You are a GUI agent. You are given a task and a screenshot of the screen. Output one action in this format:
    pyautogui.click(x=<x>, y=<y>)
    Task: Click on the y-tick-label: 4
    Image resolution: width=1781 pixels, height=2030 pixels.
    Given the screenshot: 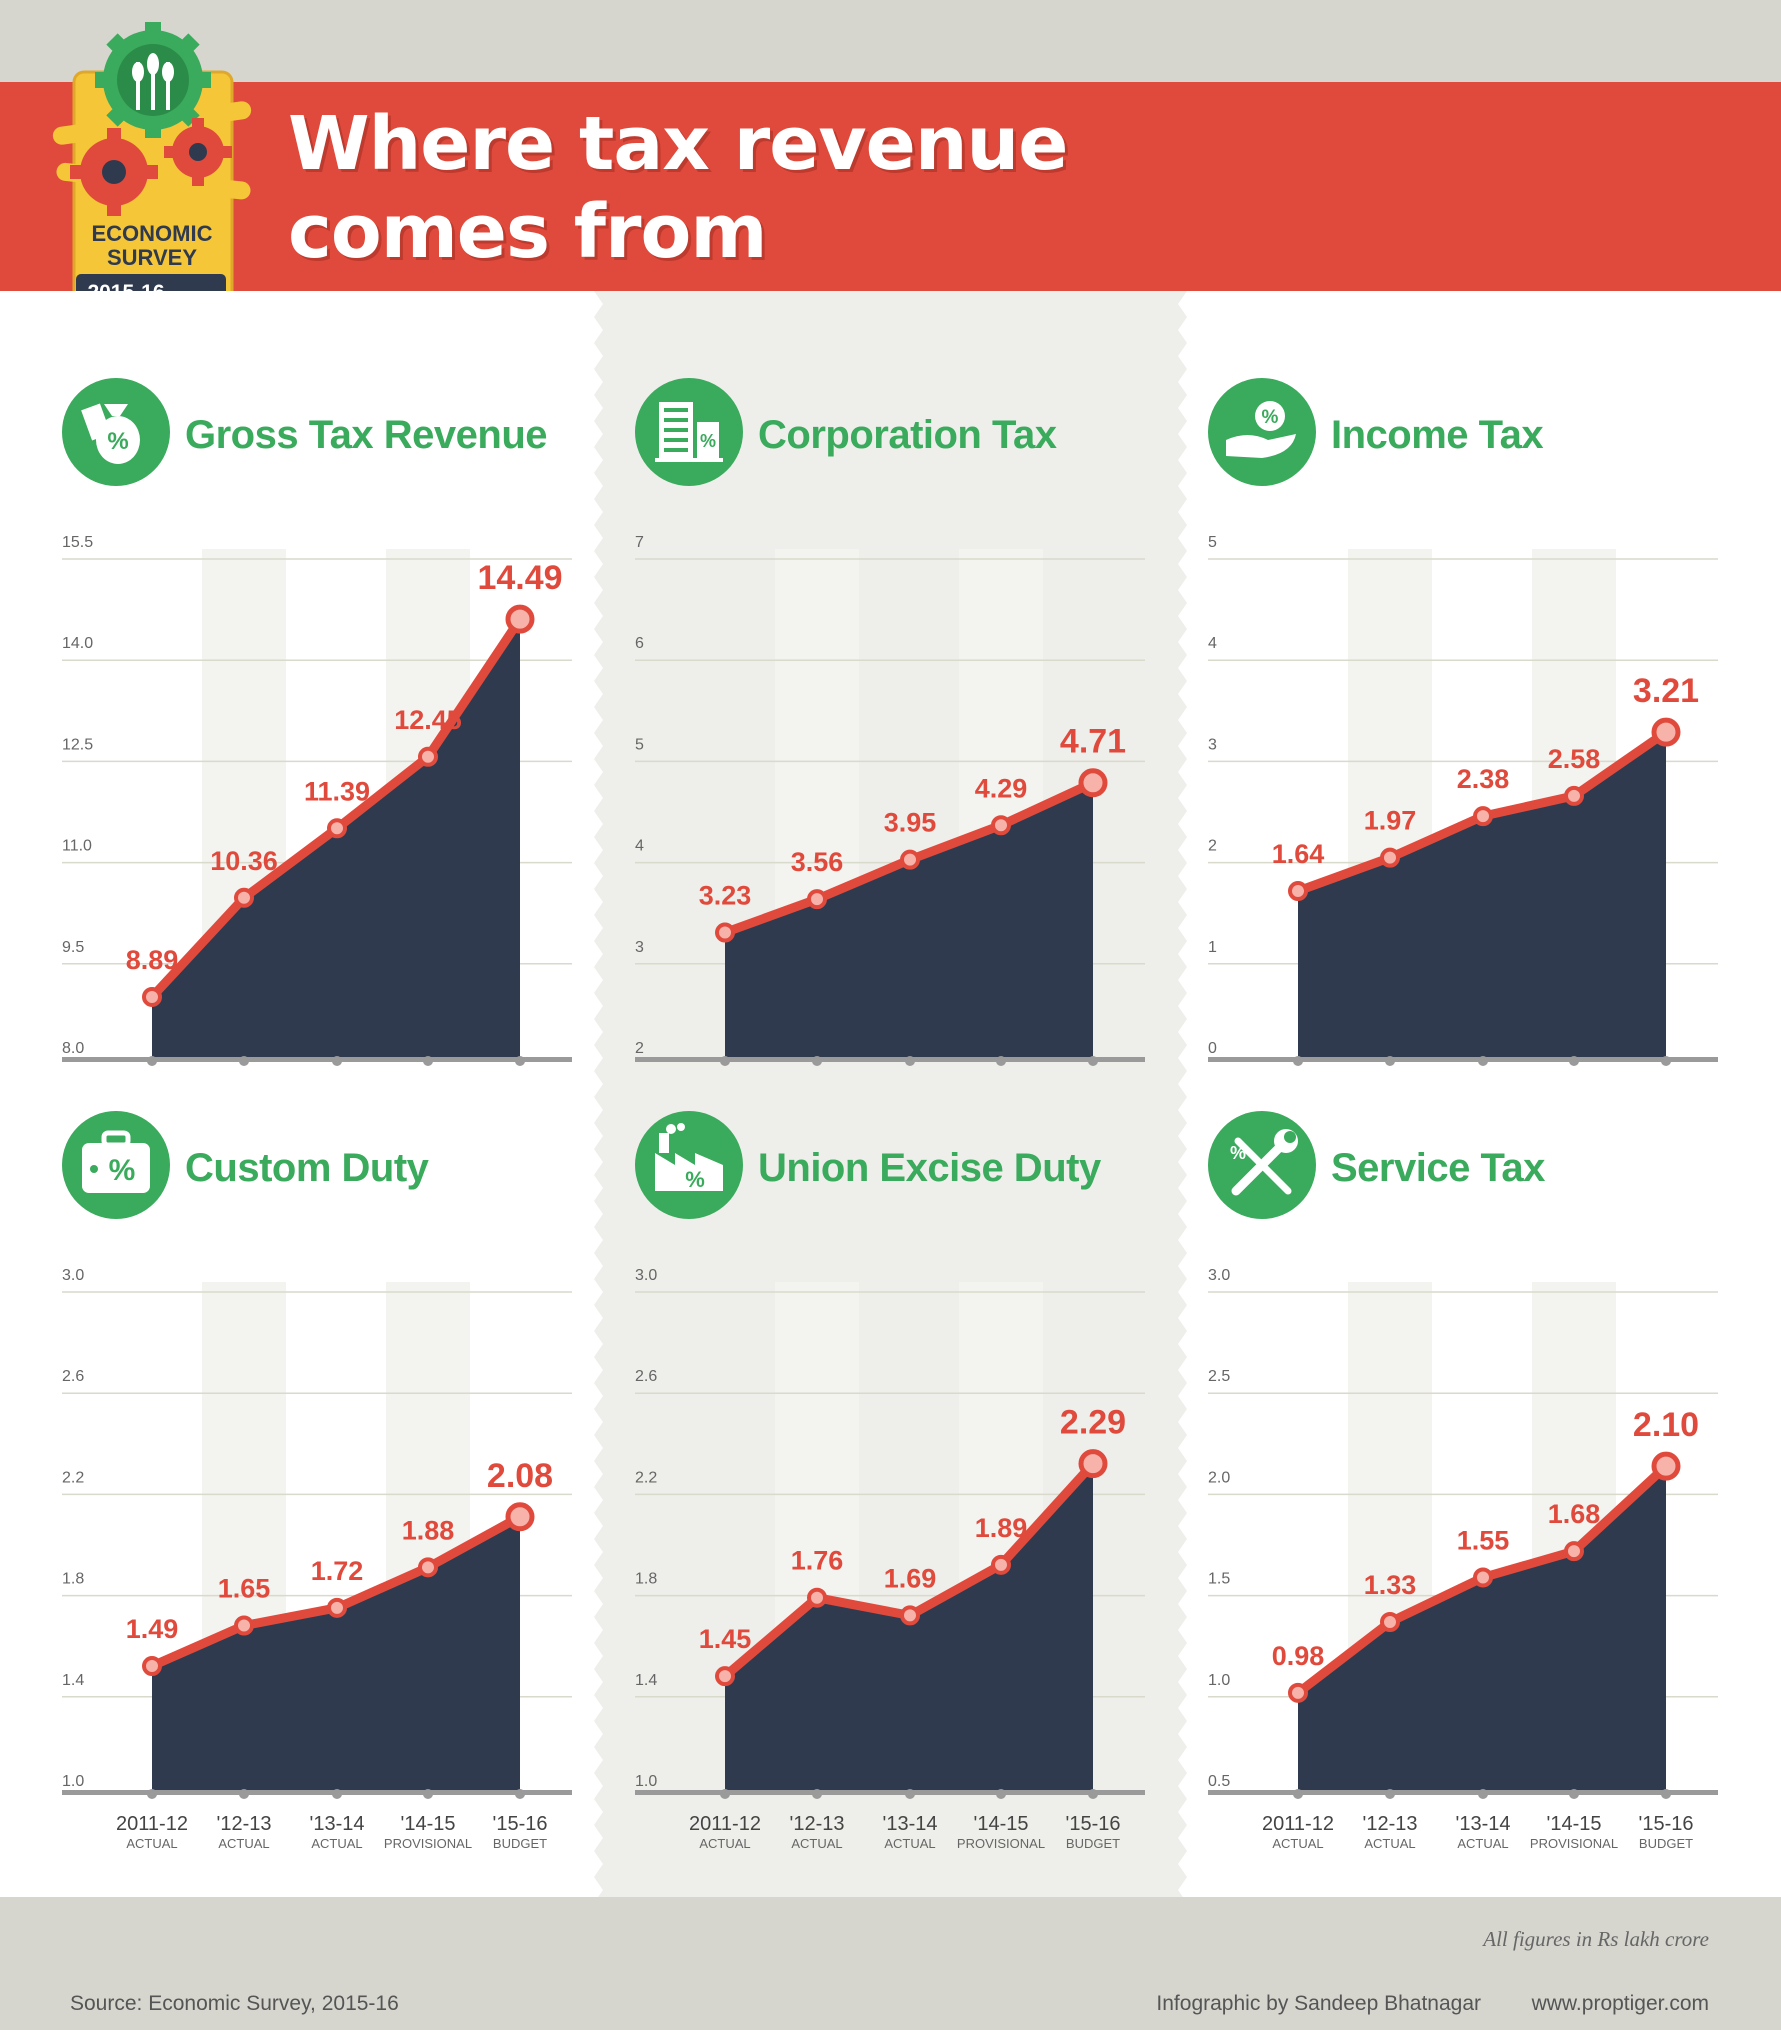 What is the action you would take?
    pyautogui.click(x=639, y=846)
    